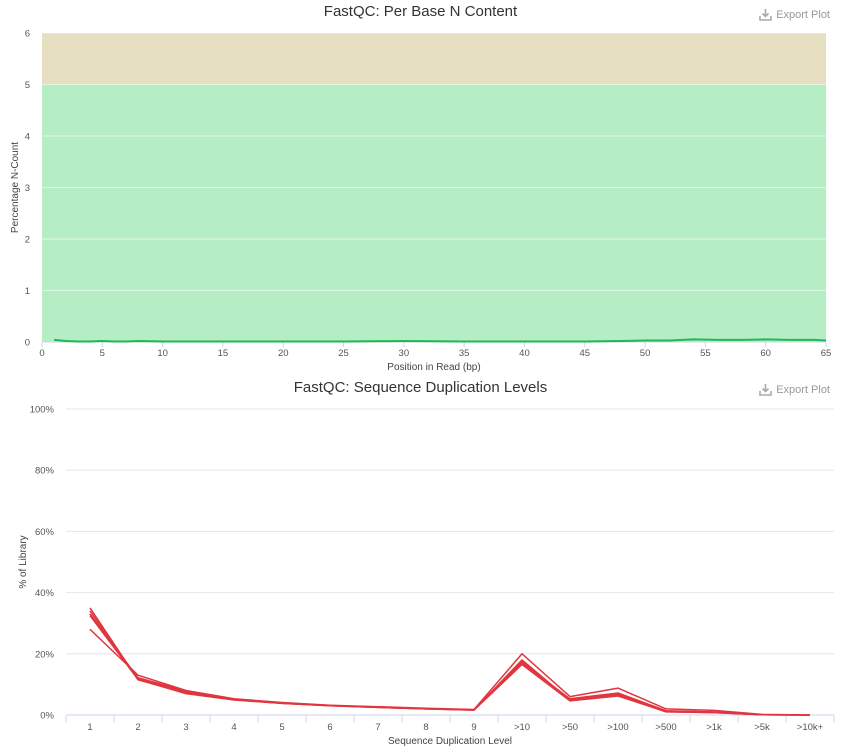 The width and height of the screenshot is (841, 751). Describe the element at coordinates (47, 716) in the screenshot. I see `y-tick-label: 0%` at that location.